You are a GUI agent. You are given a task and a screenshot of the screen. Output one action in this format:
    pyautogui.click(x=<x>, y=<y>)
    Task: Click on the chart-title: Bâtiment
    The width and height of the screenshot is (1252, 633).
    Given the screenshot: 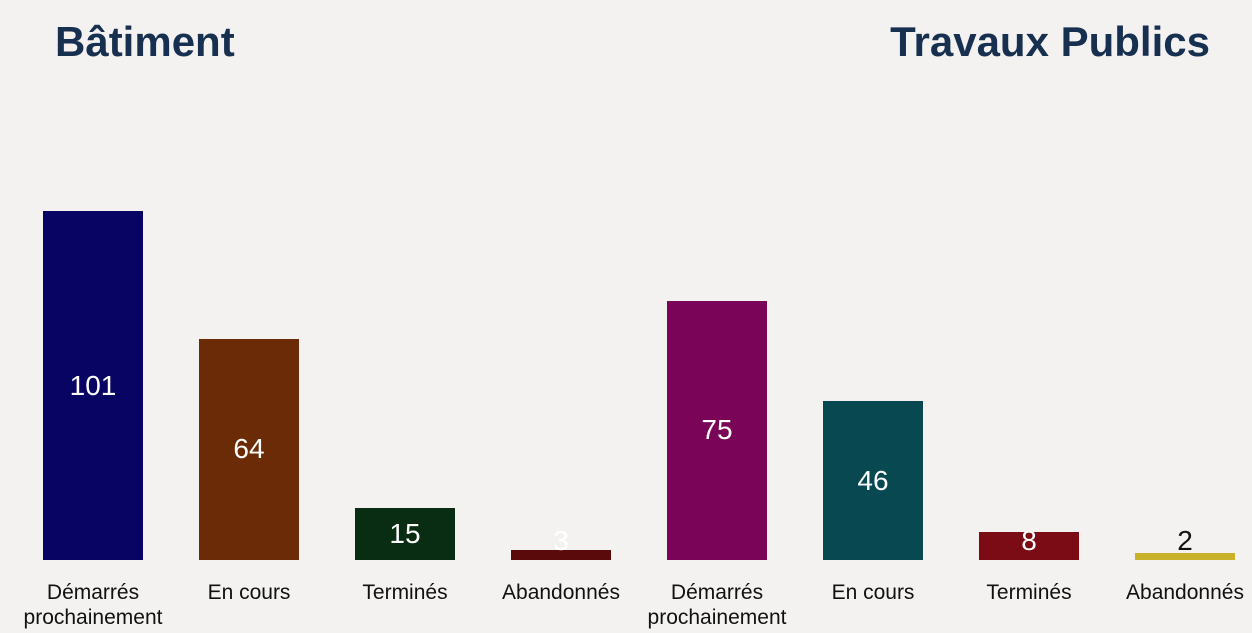 What is the action you would take?
    pyautogui.click(x=145, y=41)
    